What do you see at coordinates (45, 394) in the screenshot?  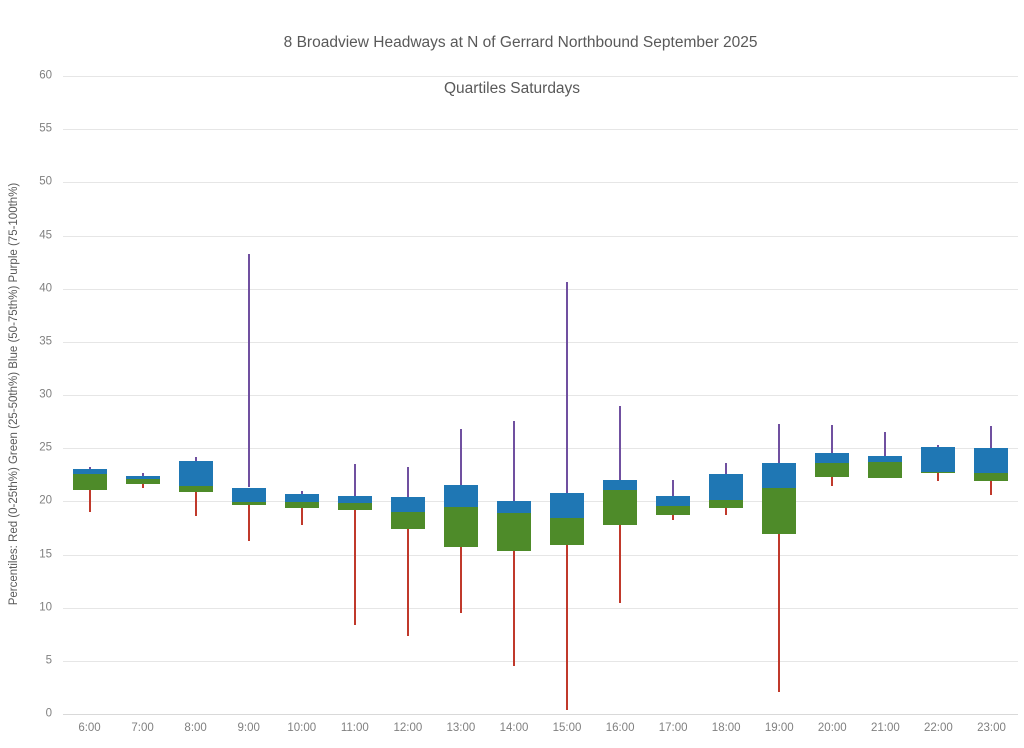 I see `y-axis-tick-label: 30` at bounding box center [45, 394].